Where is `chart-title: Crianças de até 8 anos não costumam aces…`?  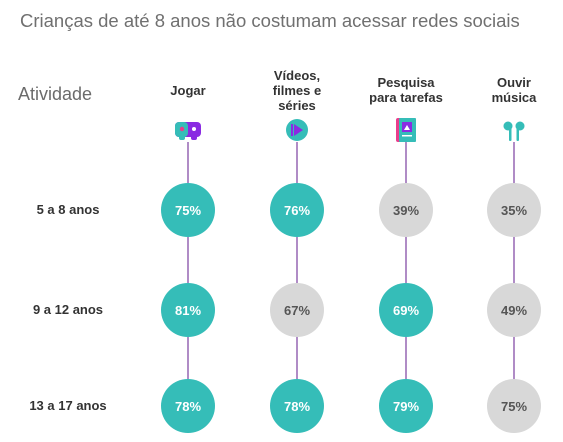 chart-title: Crianças de até 8 anos não costumam aces… is located at coordinates (270, 20).